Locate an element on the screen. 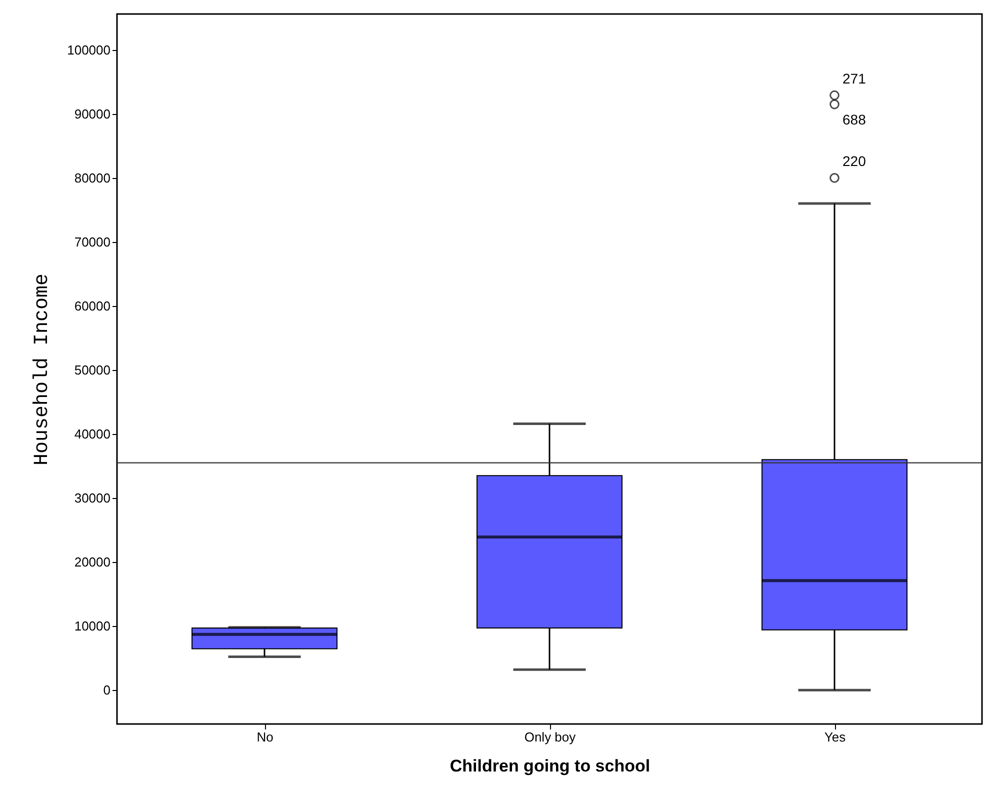 This screenshot has width=985, height=796. y-tick-label: 50000 is located at coordinates (92, 370).